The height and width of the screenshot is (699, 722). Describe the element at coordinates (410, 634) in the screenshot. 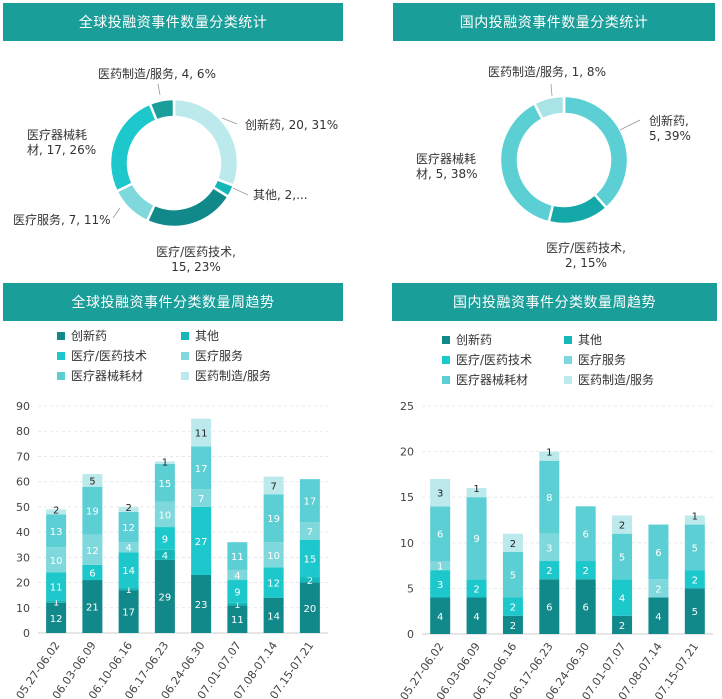

I see `domestic-bar-ytick-0: 0` at that location.